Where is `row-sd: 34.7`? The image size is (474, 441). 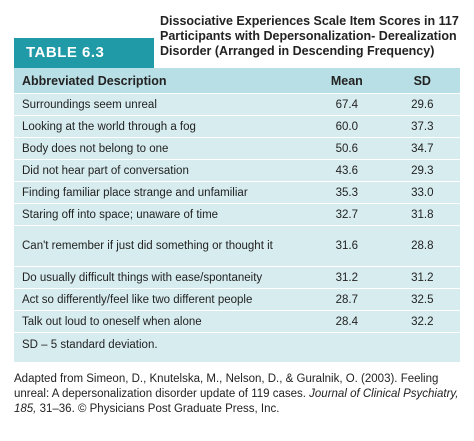 row-sd: 34.7 is located at coordinates (422, 148).